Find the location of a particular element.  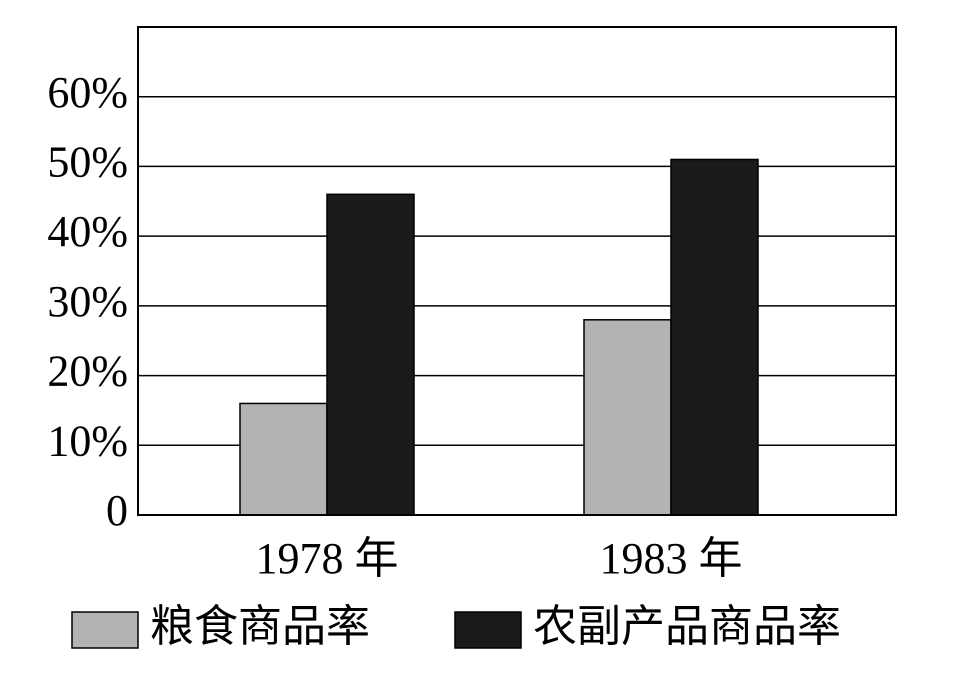

y-tick-label: 40% is located at coordinates (87, 231).